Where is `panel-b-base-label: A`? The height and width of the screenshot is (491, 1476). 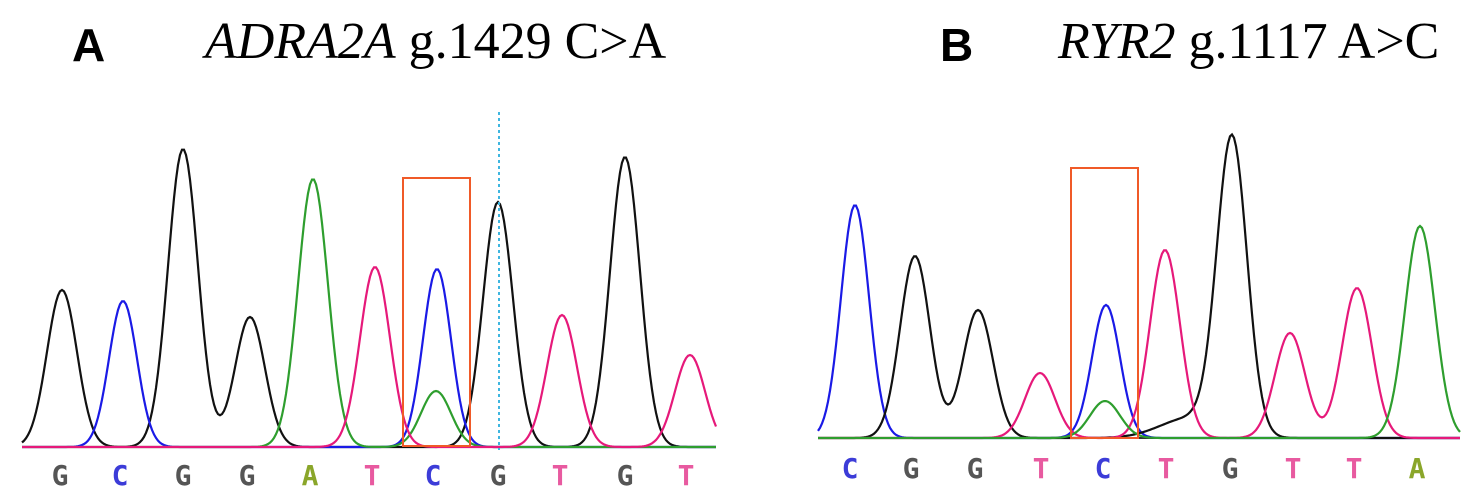
panel-b-base-label: A is located at coordinates (1417, 468).